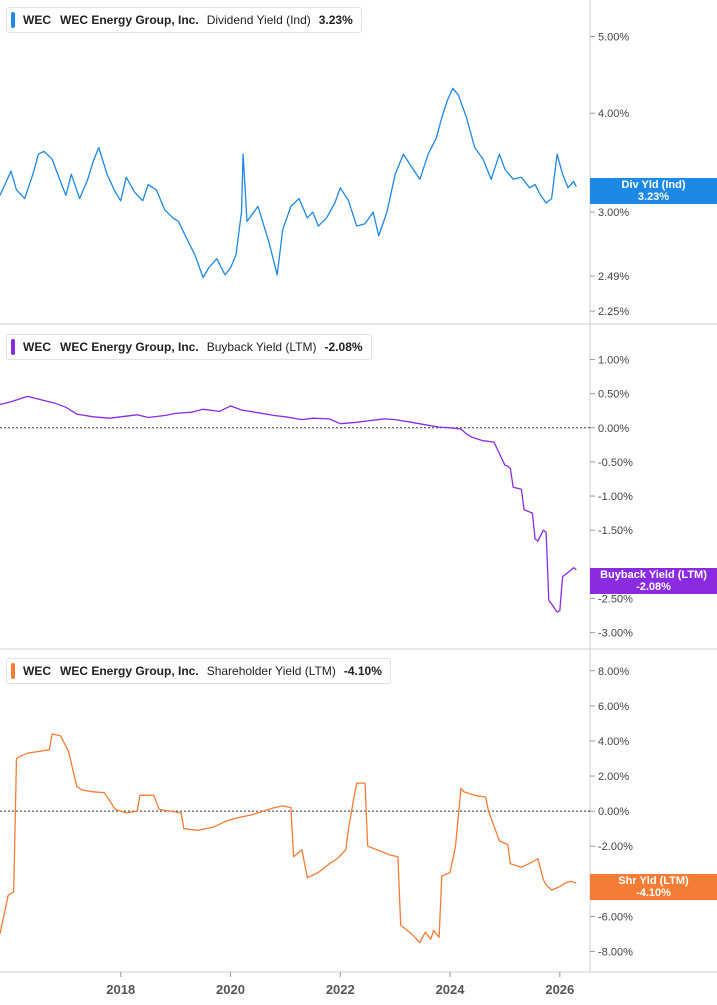 This screenshot has height=1005, width=717. Describe the element at coordinates (613, 312) in the screenshot. I see `dividend-ytick-label: 2.25%` at that location.